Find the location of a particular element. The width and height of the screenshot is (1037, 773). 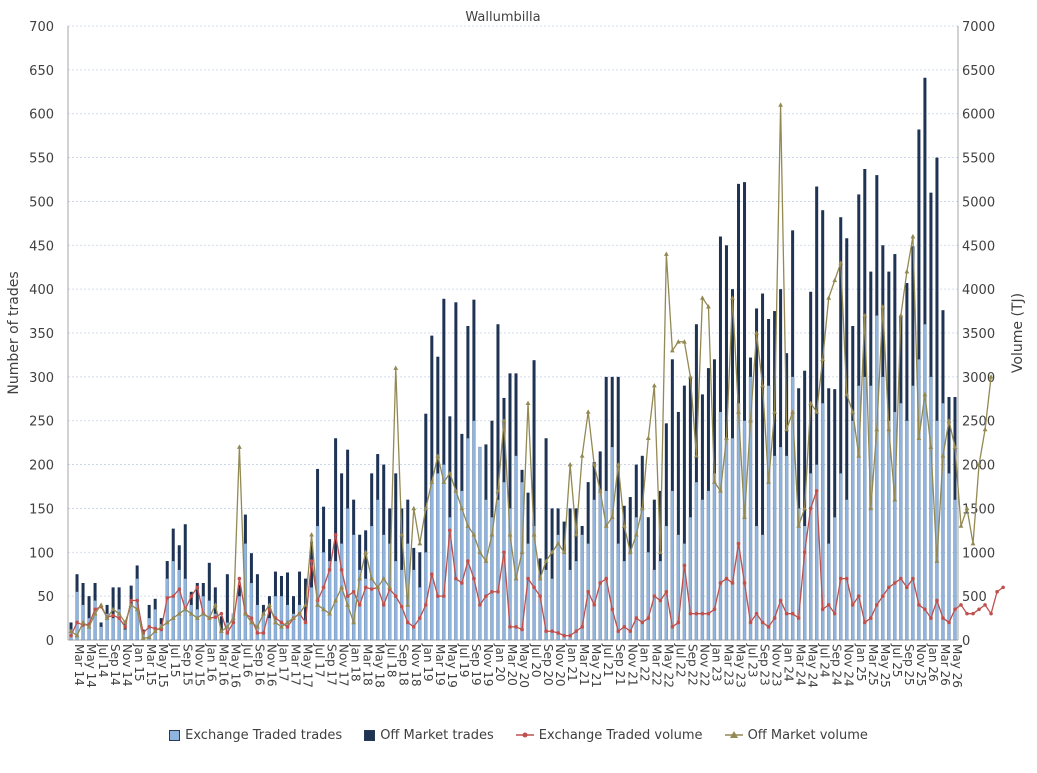

legend-item-off-market-volume: Off Market volume is located at coordinates (796, 735).